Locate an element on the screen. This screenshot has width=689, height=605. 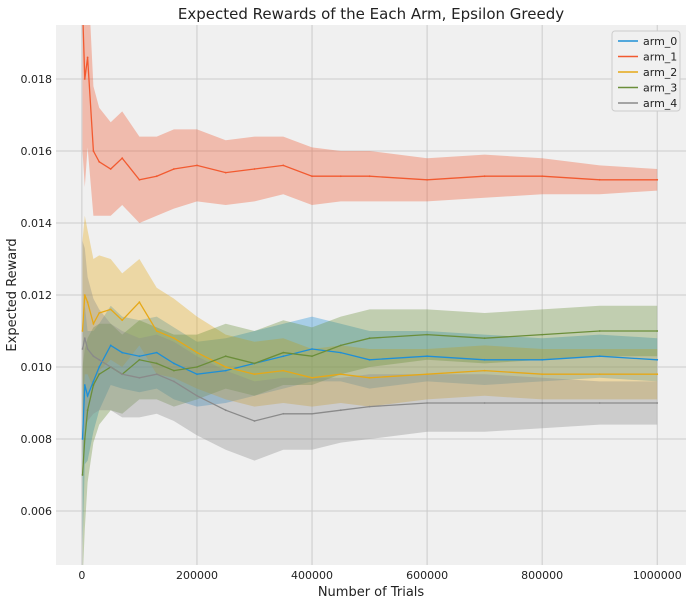
y-tick-label: 0.006 is located at coordinates (37, 511).